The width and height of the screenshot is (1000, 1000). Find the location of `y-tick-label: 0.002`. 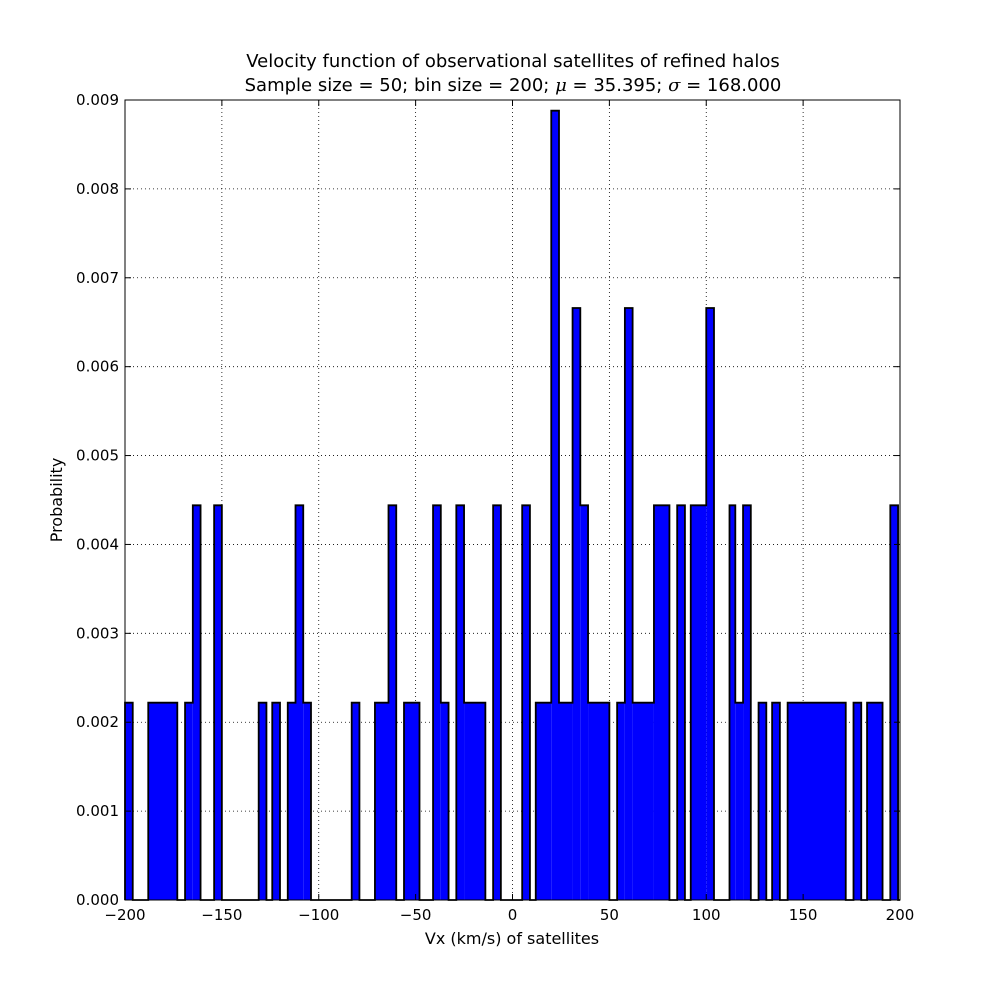

y-tick-label: 0.002 is located at coordinates (97, 722).